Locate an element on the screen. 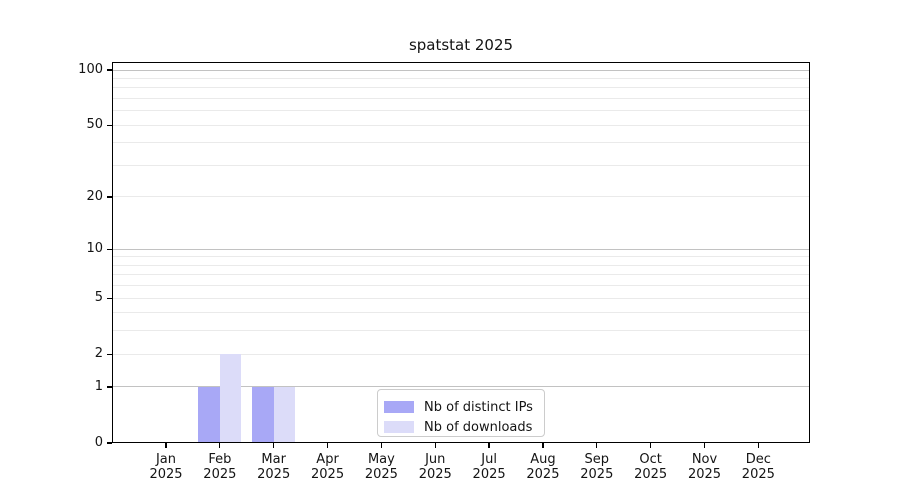 Image resolution: width=900 pixels, height=500 pixels. legend-label-distinct-ips: Nb of distinct IPs is located at coordinates (478, 407).